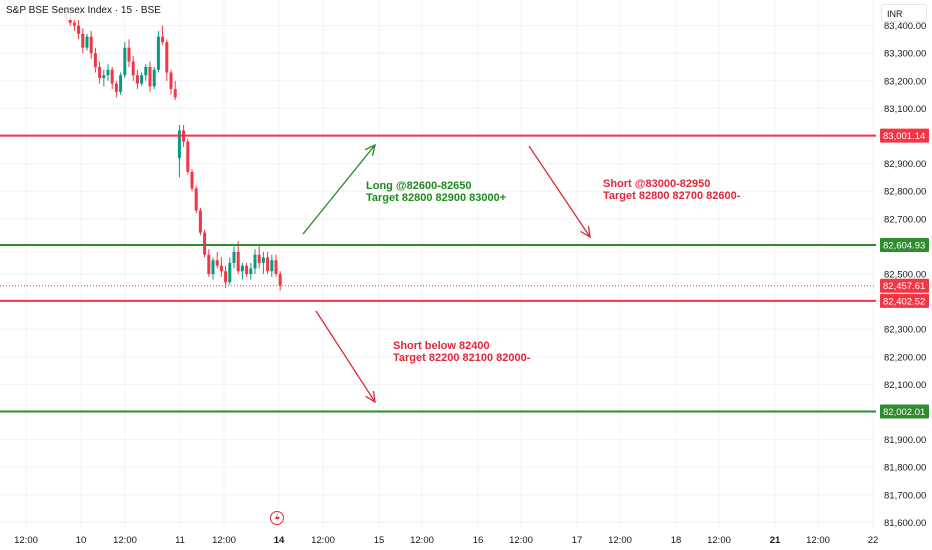  What do you see at coordinates (775, 540) in the screenshot?
I see `time-tick-label: 21` at bounding box center [775, 540].